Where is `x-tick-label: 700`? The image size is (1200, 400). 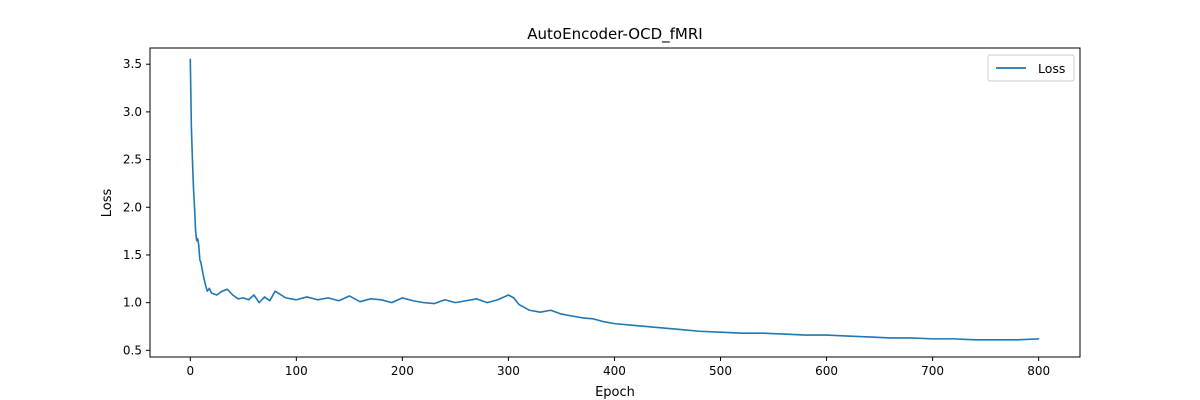 x-tick-label: 700 is located at coordinates (932, 371).